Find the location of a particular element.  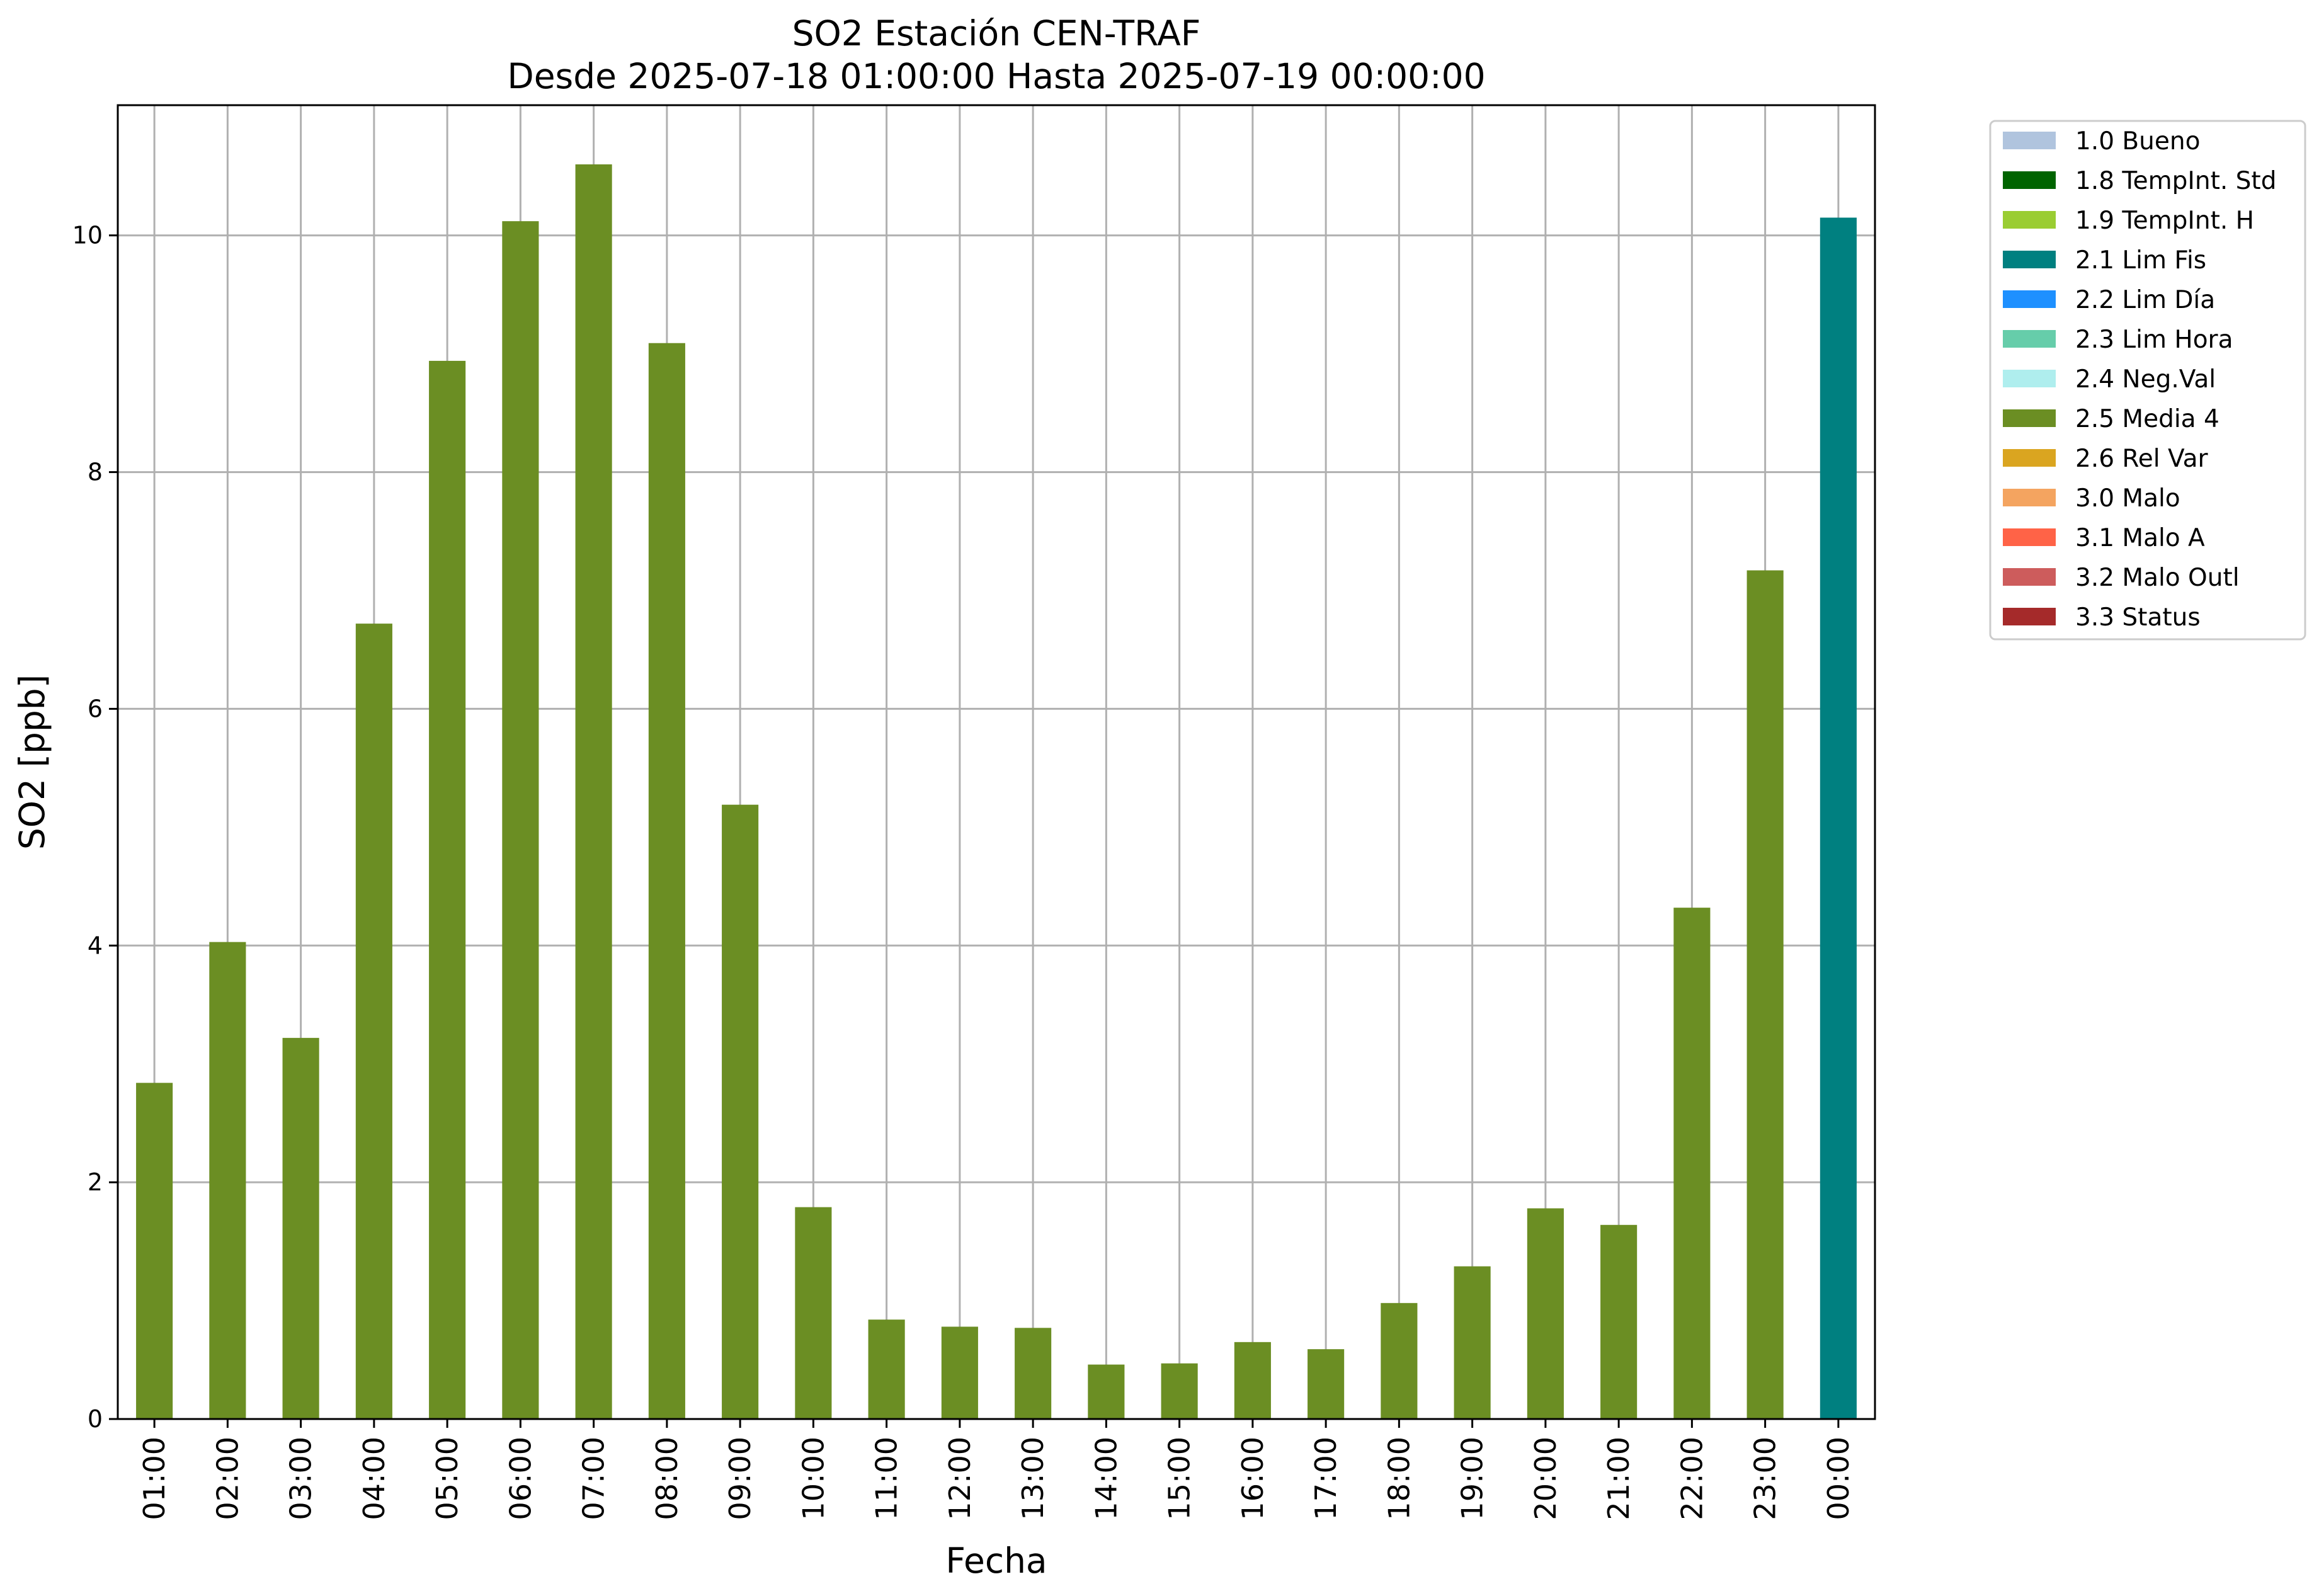

x-tick-label: 14:00 is located at coordinates (1106, 1478).